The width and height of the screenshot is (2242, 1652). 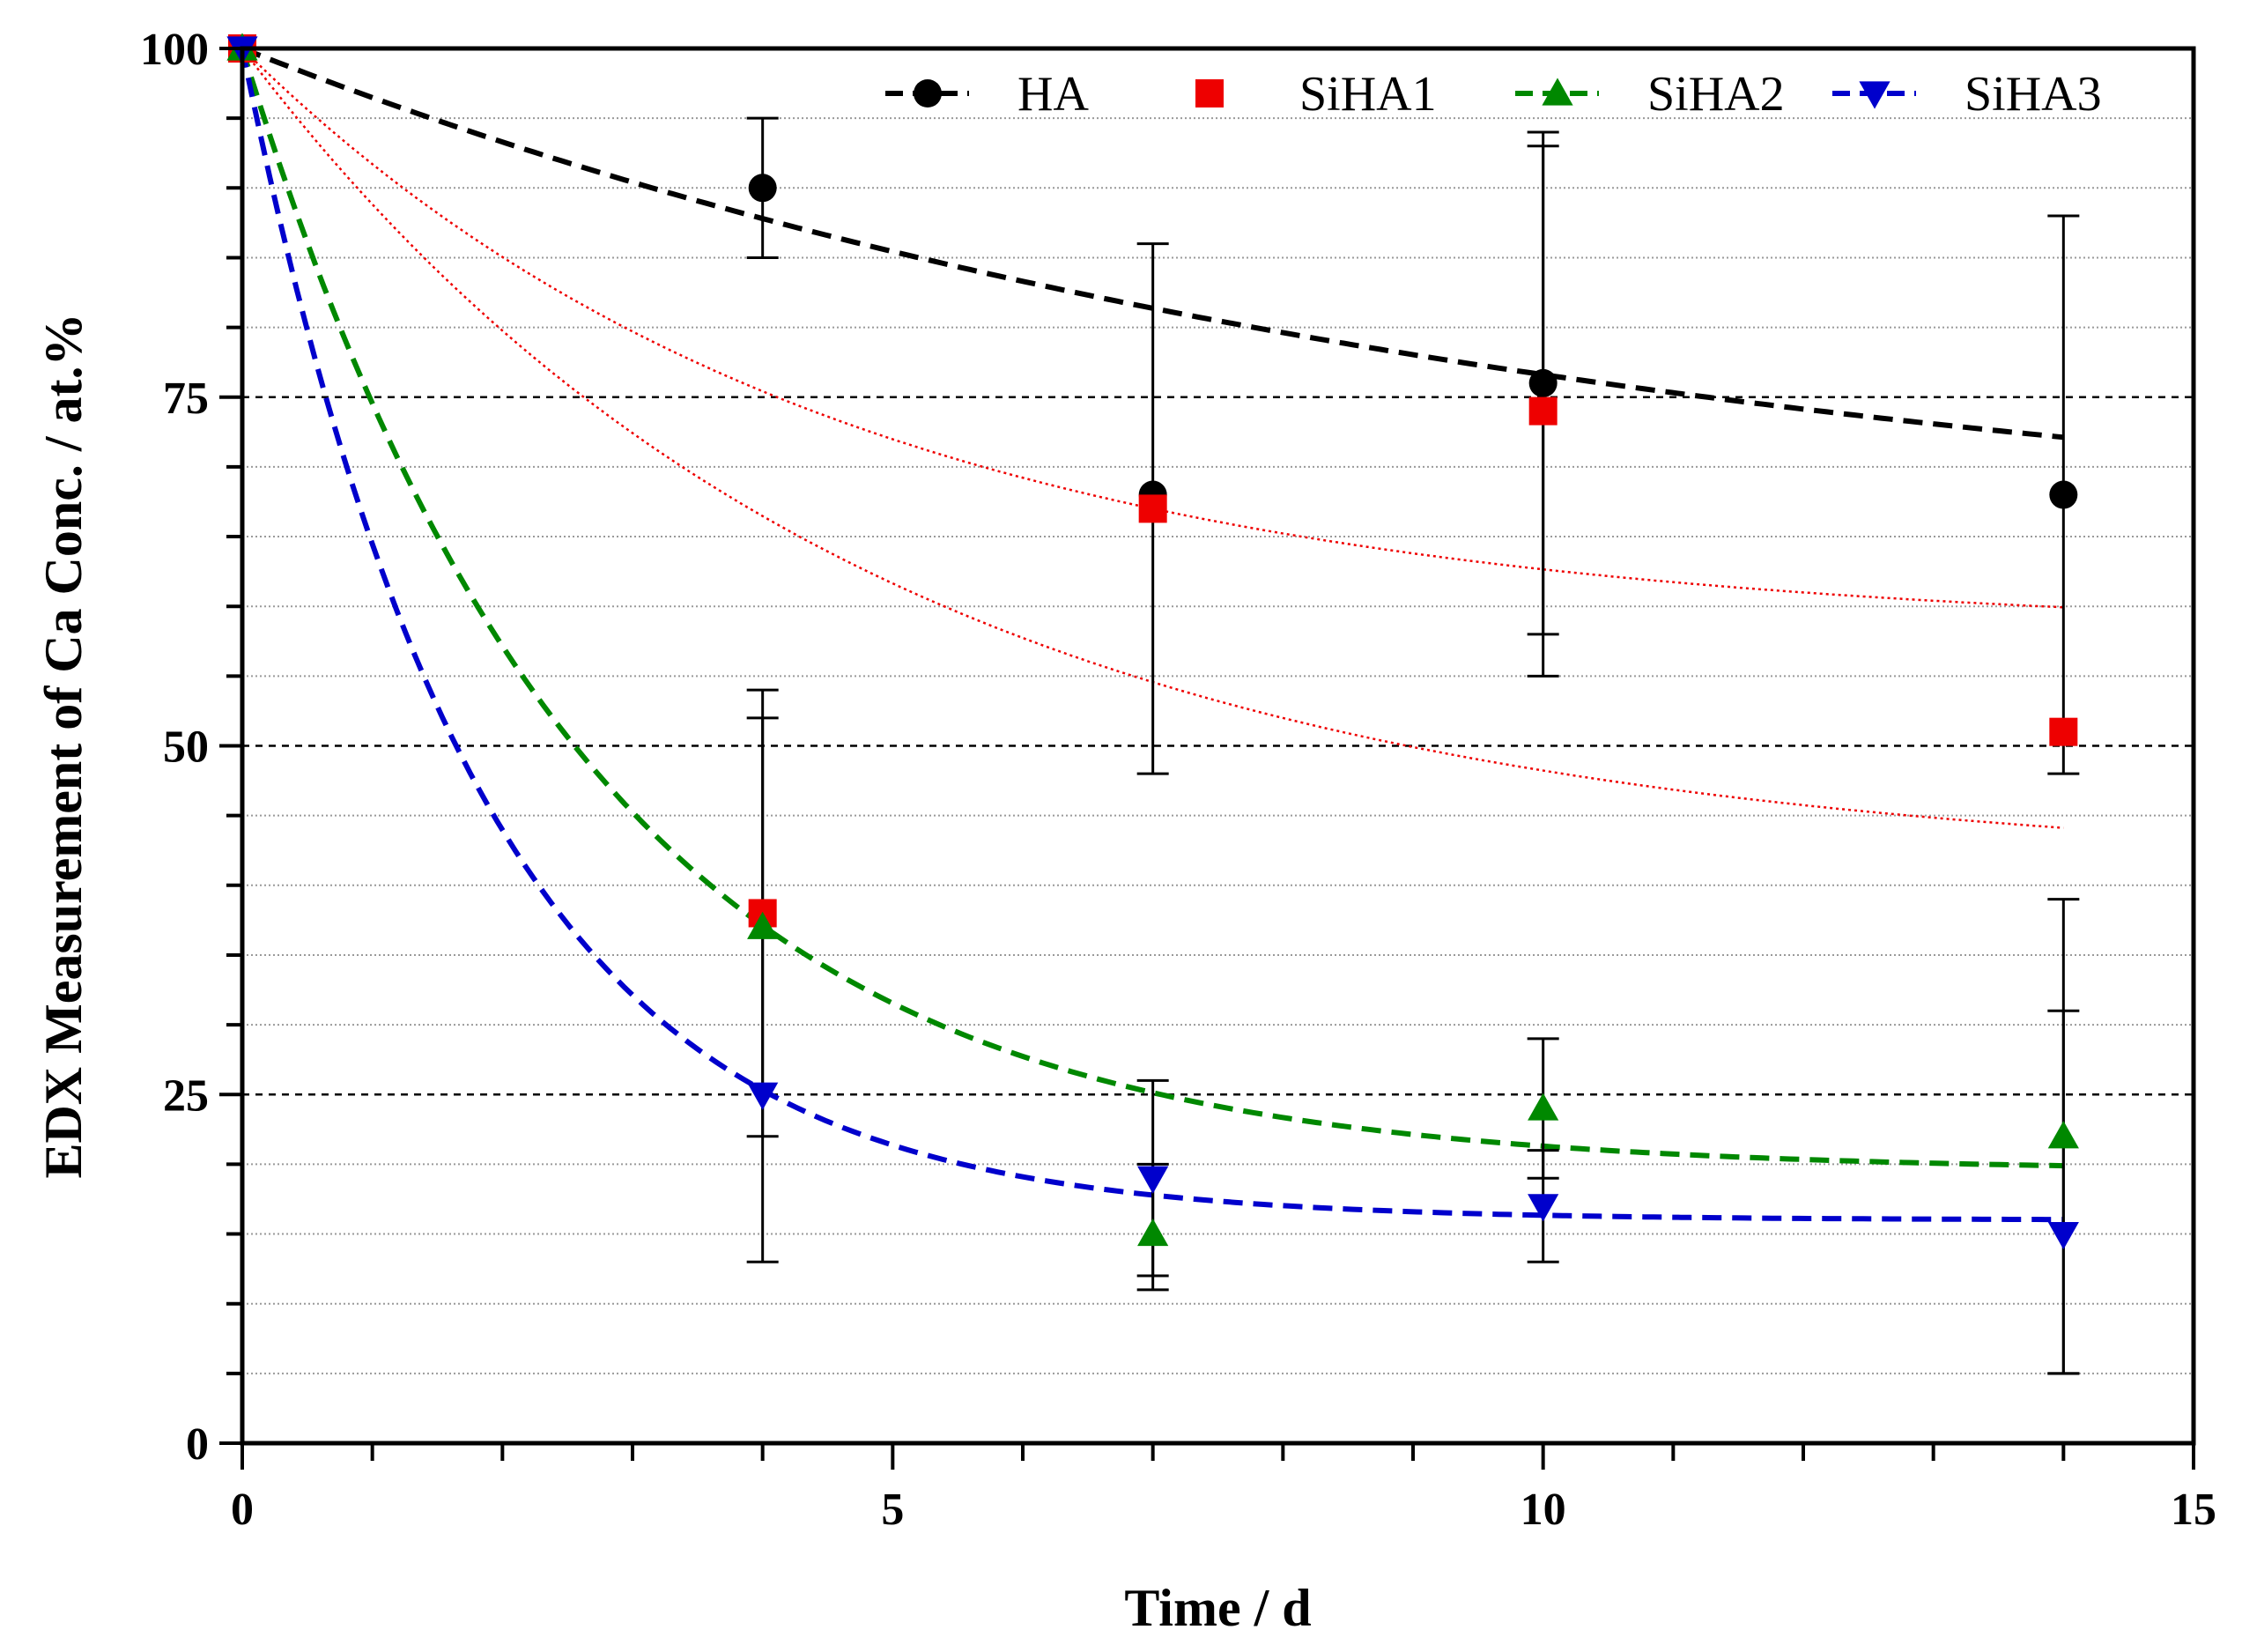 What do you see at coordinates (1557, 92) in the screenshot?
I see `legend-marker-siha2` at bounding box center [1557, 92].